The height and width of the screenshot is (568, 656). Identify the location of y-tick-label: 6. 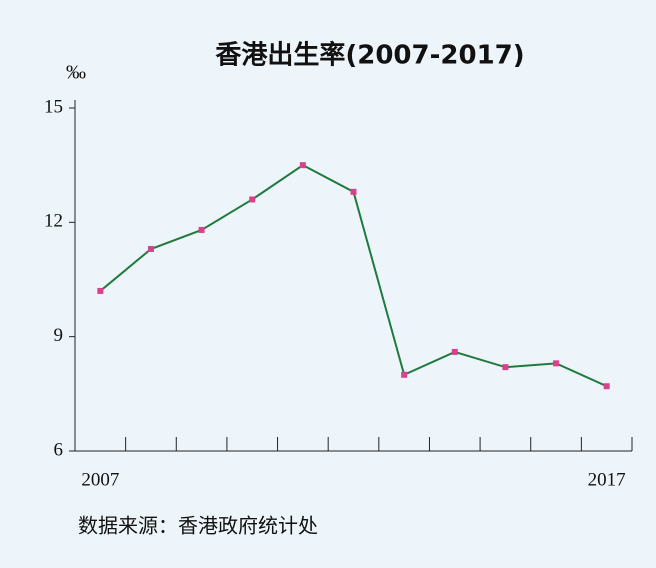
(59, 449).